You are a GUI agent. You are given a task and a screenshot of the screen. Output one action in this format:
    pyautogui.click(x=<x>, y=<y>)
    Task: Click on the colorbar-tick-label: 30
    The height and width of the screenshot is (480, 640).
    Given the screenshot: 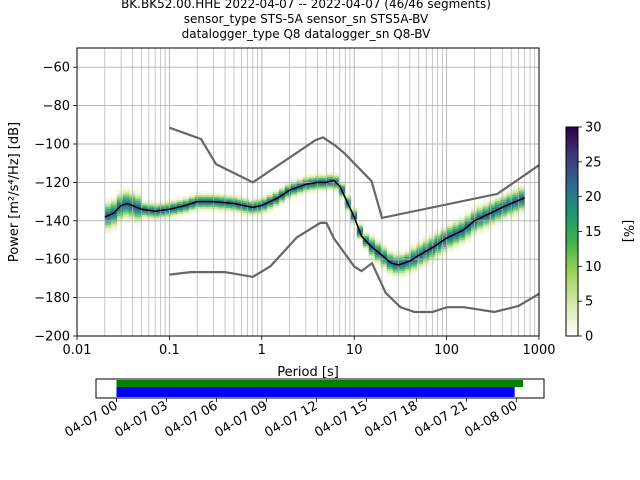 What is the action you would take?
    pyautogui.click(x=593, y=128)
    